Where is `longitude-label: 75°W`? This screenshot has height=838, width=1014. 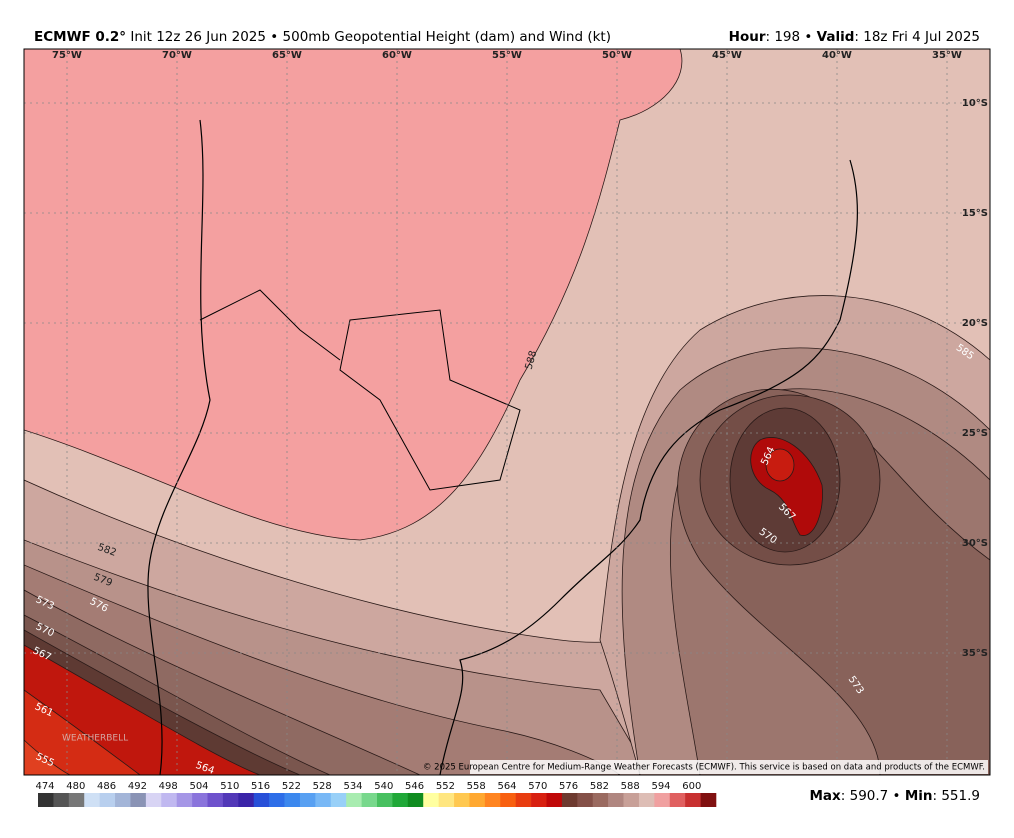
longitude-label: 75°W is located at coordinates (67, 55).